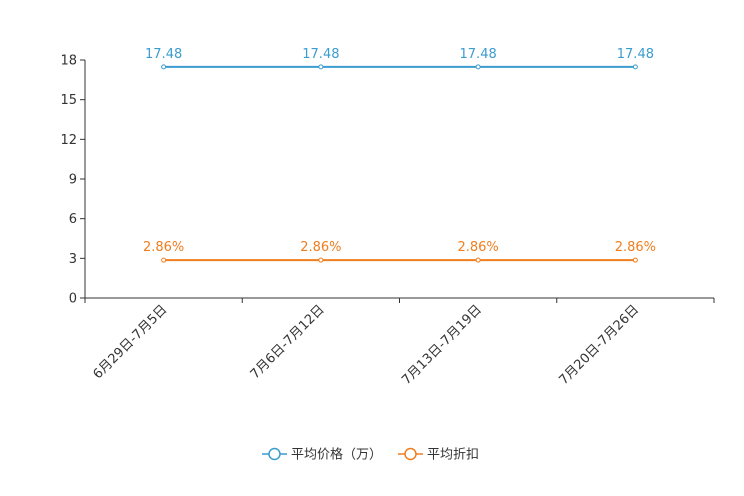  What do you see at coordinates (68, 61) in the screenshot?
I see `y-tick-label: 18` at bounding box center [68, 61].